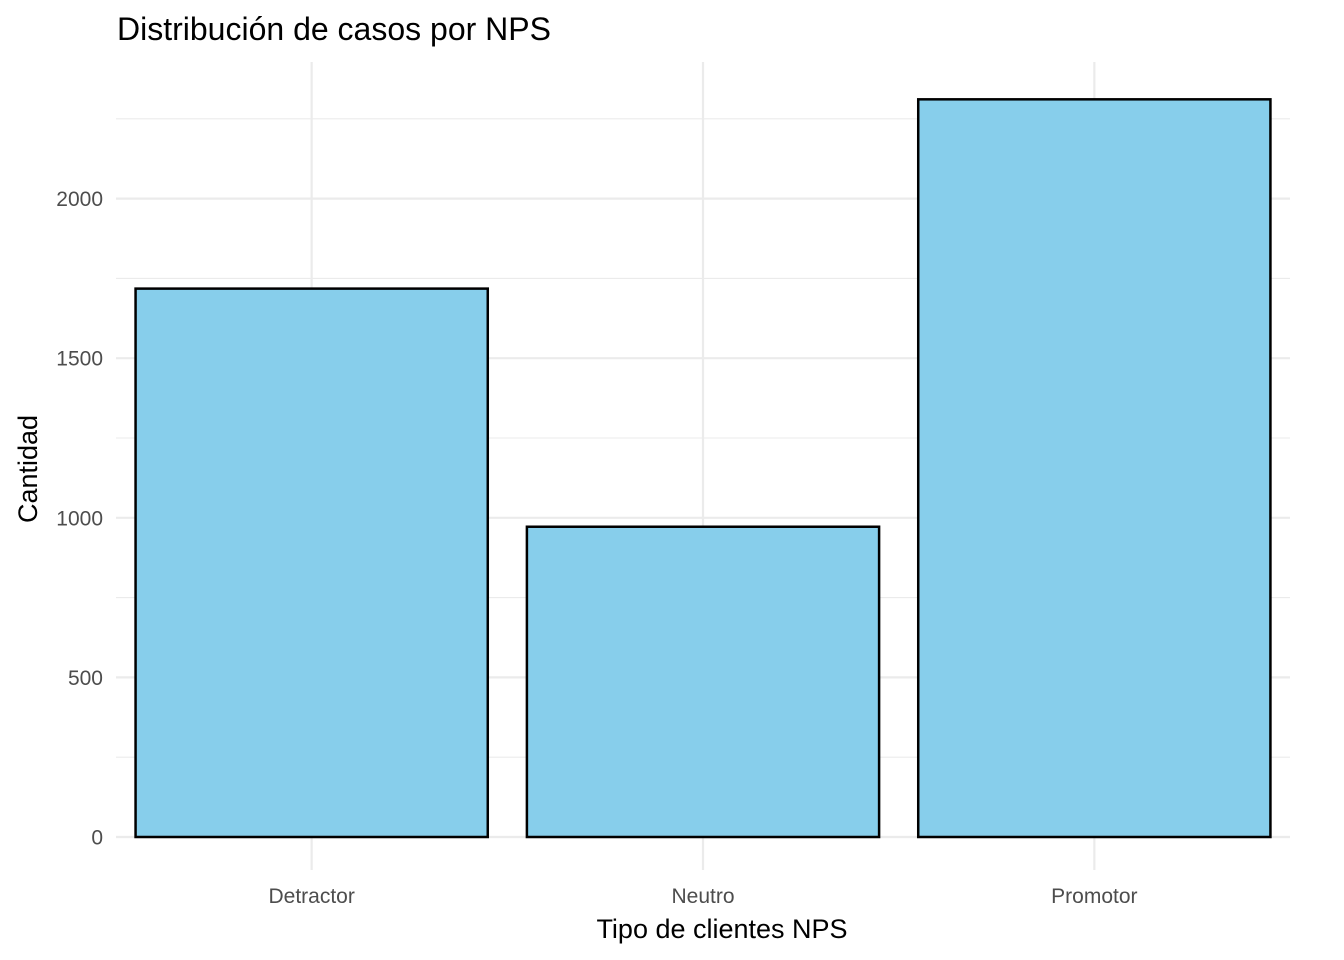  I want to click on chart-title: Distribución de casos por NPS, so click(334, 29).